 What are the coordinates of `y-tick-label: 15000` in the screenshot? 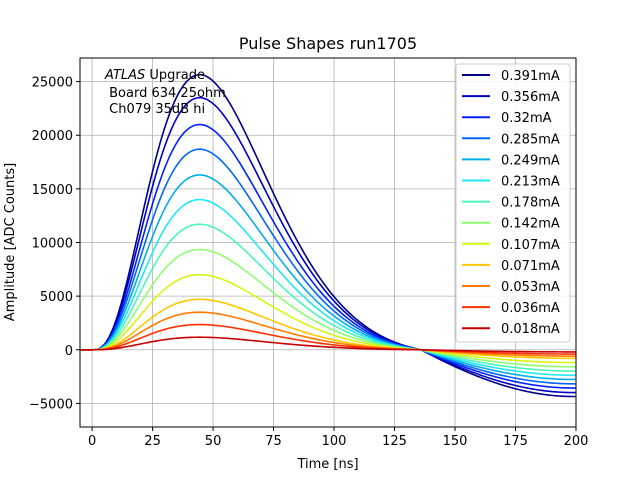 It's located at (52, 190).